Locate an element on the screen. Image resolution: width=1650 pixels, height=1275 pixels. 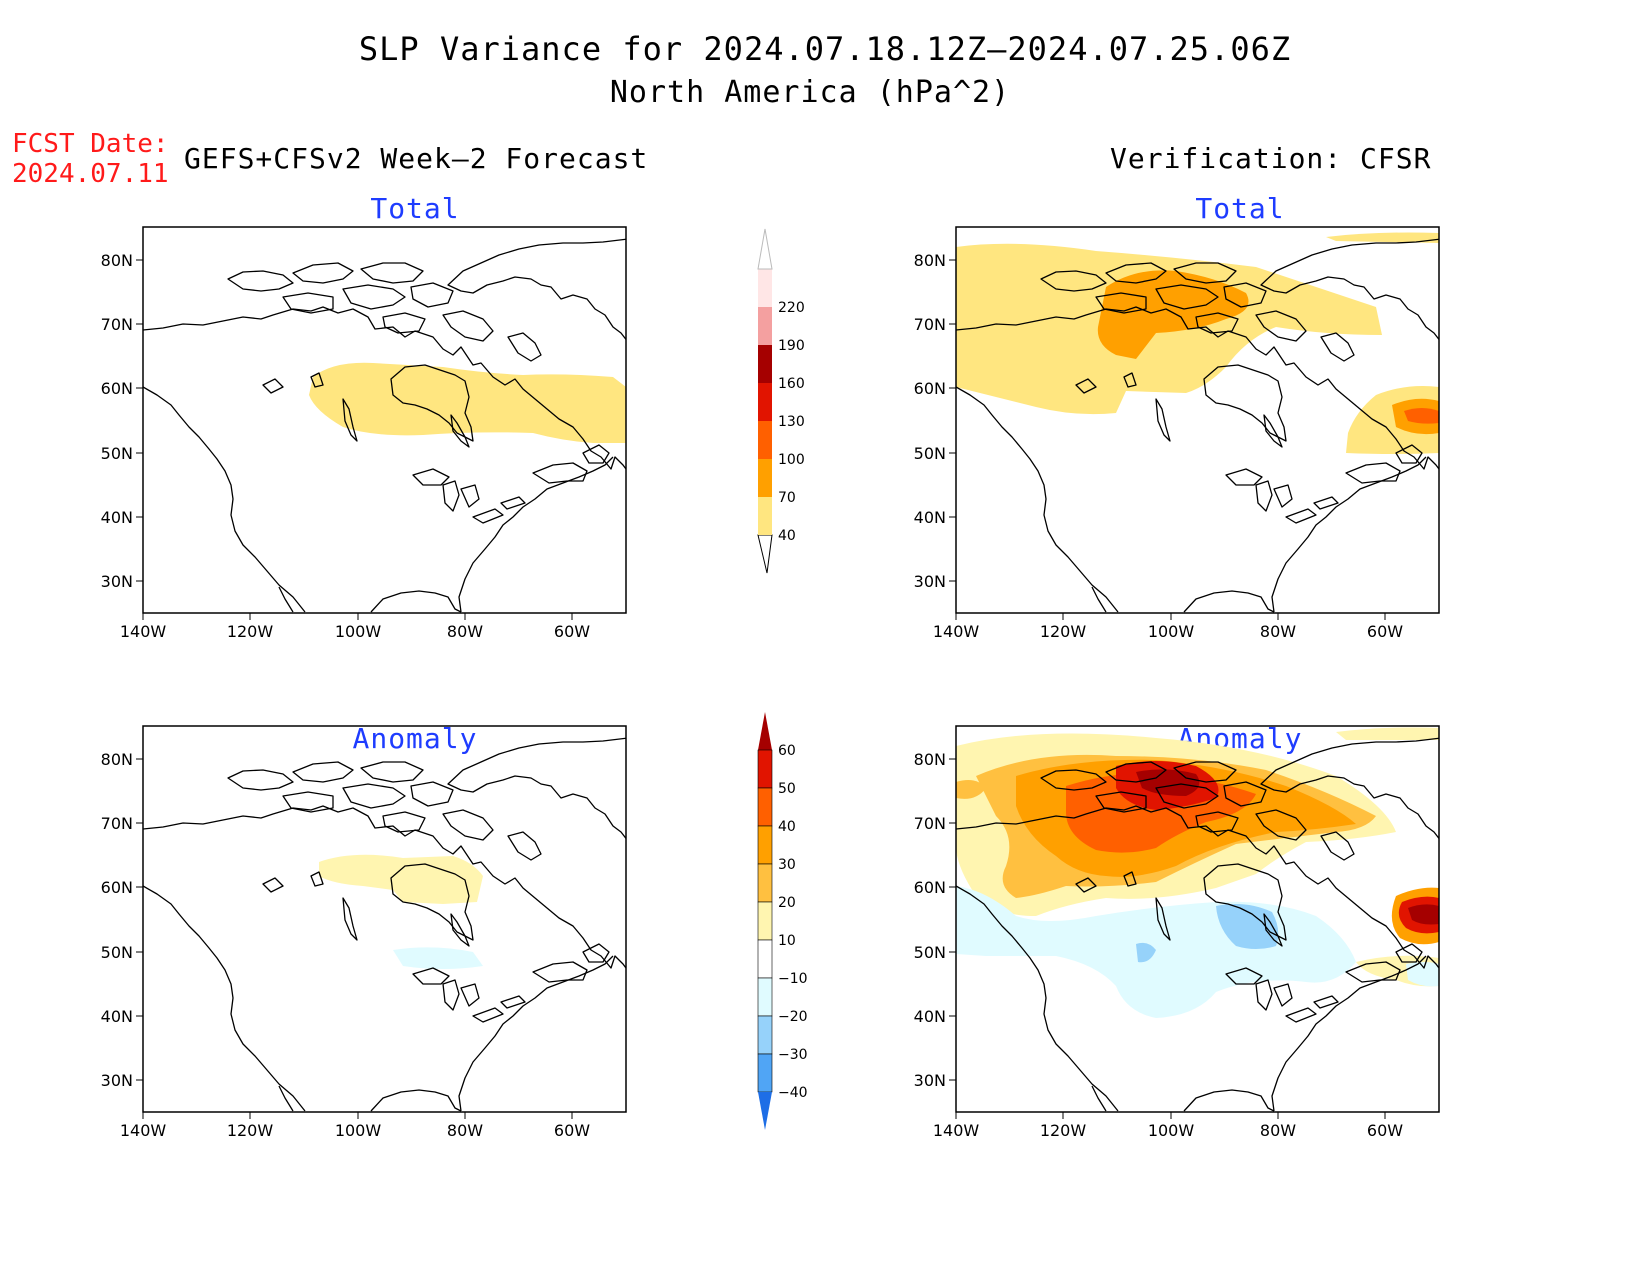
map-forecast-total: 80N 70N 60N 50N 40N 30N 140W 120W 100W 80W 60W is located at coordinates (364, 433).